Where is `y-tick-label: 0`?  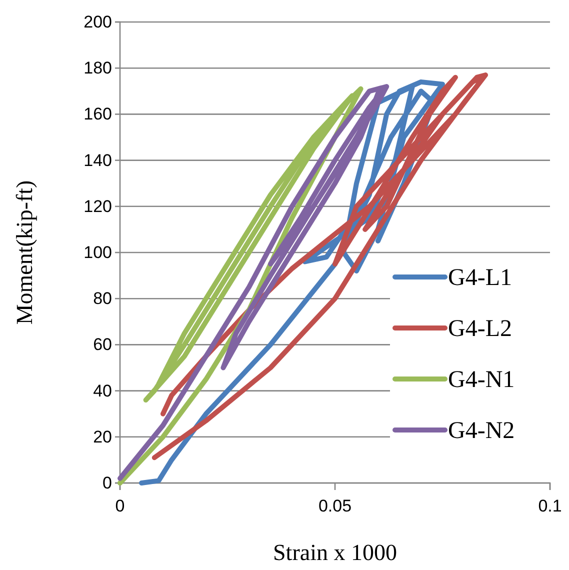
y-tick-label: 0 is located at coordinates (107, 482).